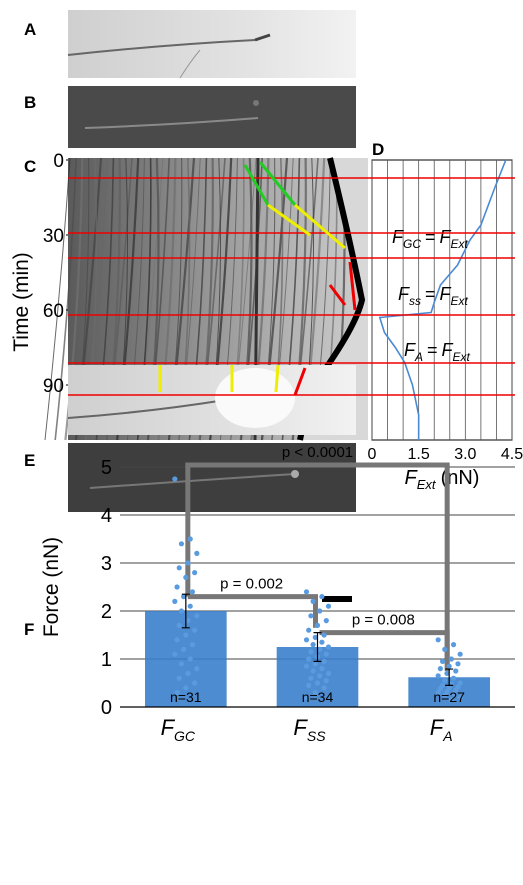 This screenshot has height=885, width=523. I want to click on streak, so click(57, 299).